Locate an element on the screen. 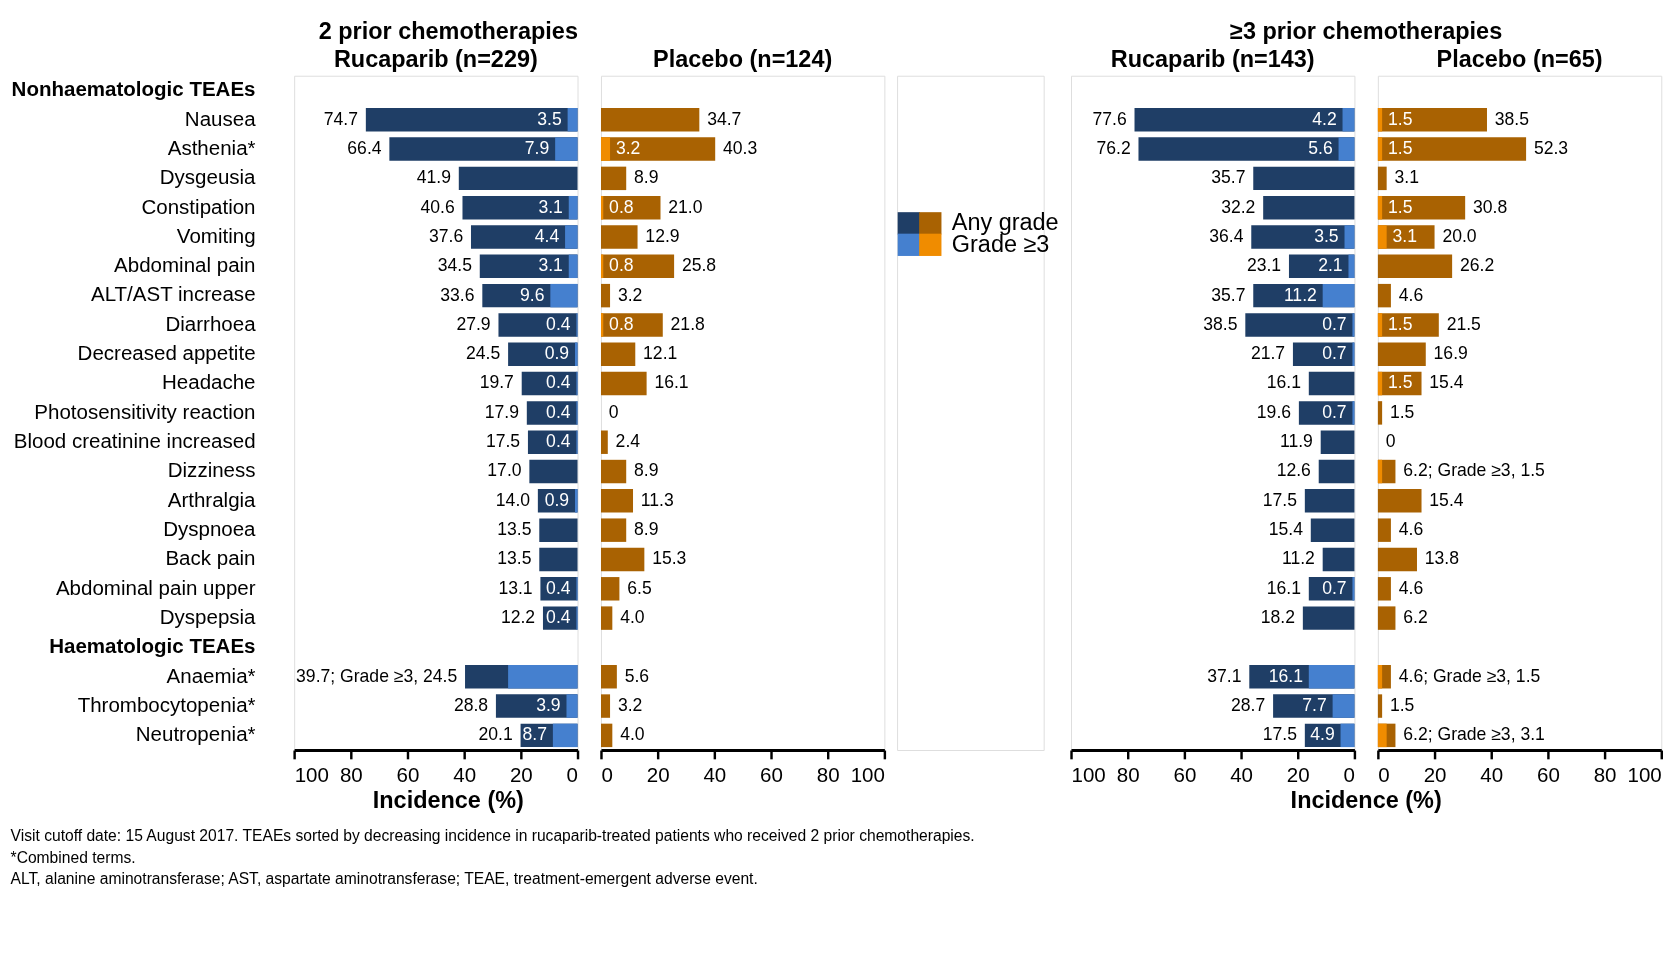  data-label: 40.6 is located at coordinates (437, 206).